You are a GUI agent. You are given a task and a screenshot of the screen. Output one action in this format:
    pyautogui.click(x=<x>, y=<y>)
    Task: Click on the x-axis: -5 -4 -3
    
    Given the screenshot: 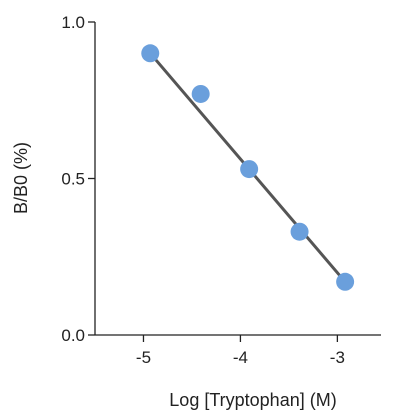 What is the action you would take?
    pyautogui.click(x=238, y=350)
    